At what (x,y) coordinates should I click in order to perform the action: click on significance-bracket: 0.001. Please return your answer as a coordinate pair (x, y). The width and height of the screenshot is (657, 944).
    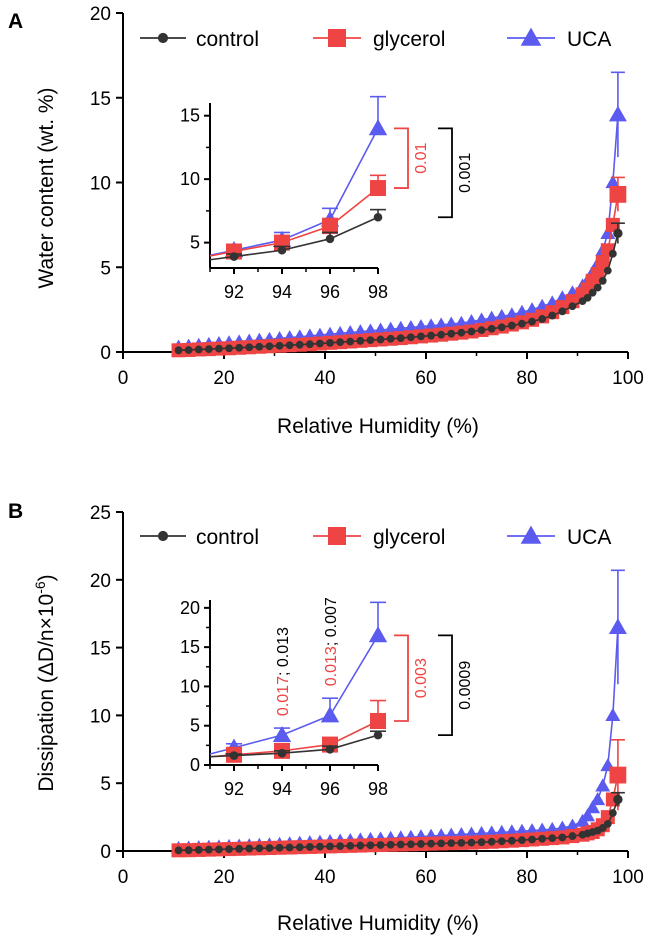
    Looking at the image, I should click on (456, 173).